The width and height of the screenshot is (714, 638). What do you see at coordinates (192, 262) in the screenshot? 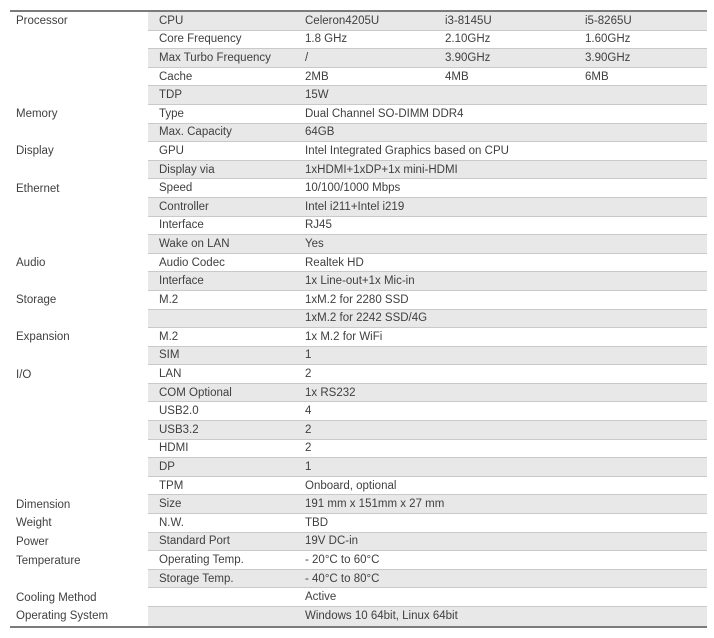
I see `attribute-cell: Audio Codec` at bounding box center [192, 262].